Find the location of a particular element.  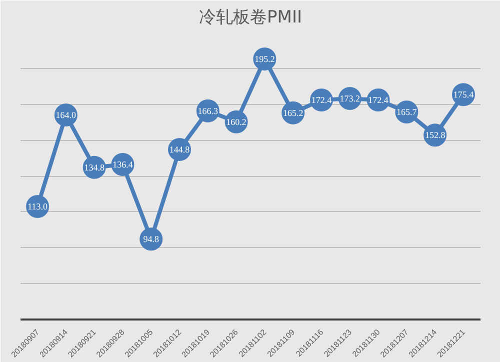

data-label: 136.4 is located at coordinates (123, 165).